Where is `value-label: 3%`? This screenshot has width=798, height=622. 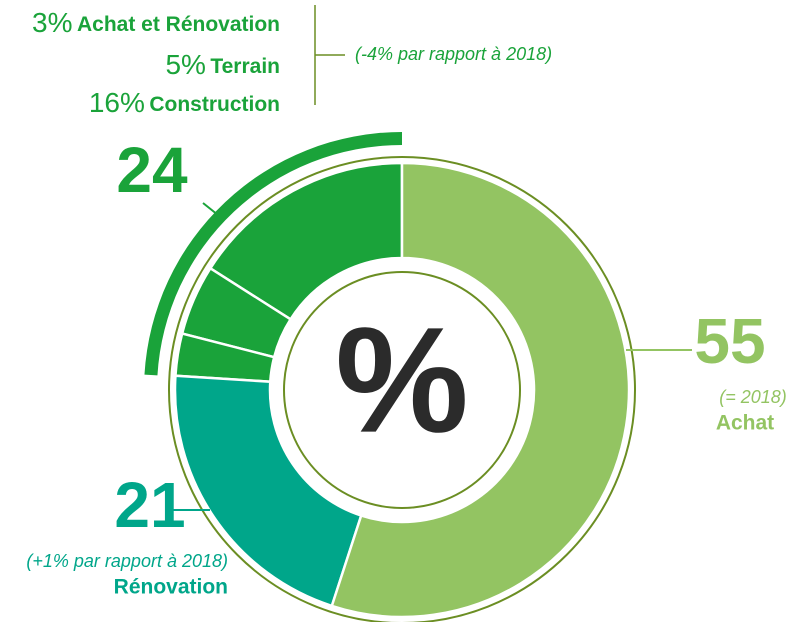 value-label: 3% is located at coordinates (52, 22).